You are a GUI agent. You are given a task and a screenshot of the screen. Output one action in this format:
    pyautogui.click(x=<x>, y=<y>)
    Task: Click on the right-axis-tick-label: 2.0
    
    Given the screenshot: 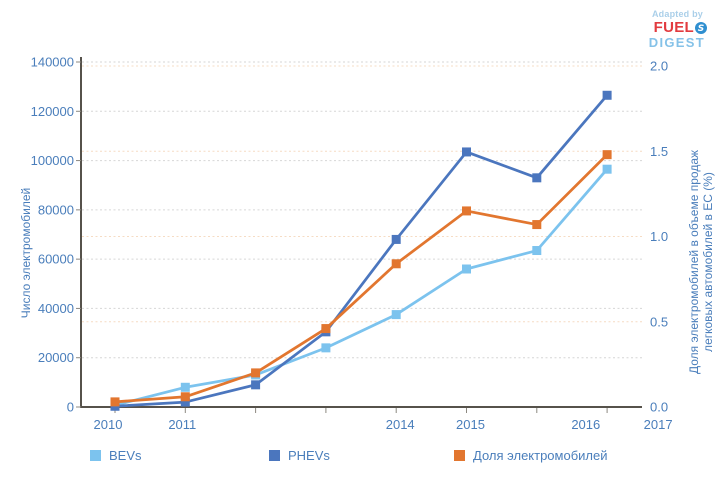 What is the action you would take?
    pyautogui.click(x=659, y=66)
    